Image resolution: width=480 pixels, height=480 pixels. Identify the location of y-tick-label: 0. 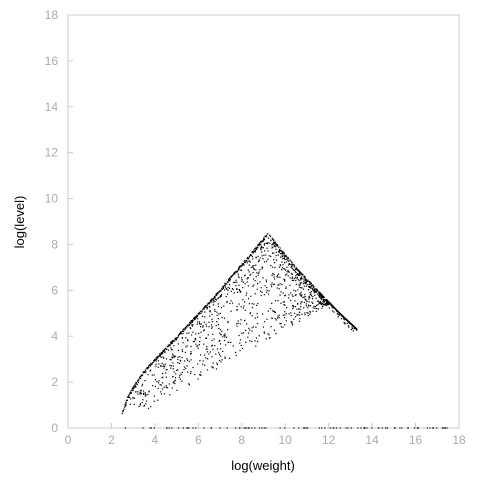
(54, 428).